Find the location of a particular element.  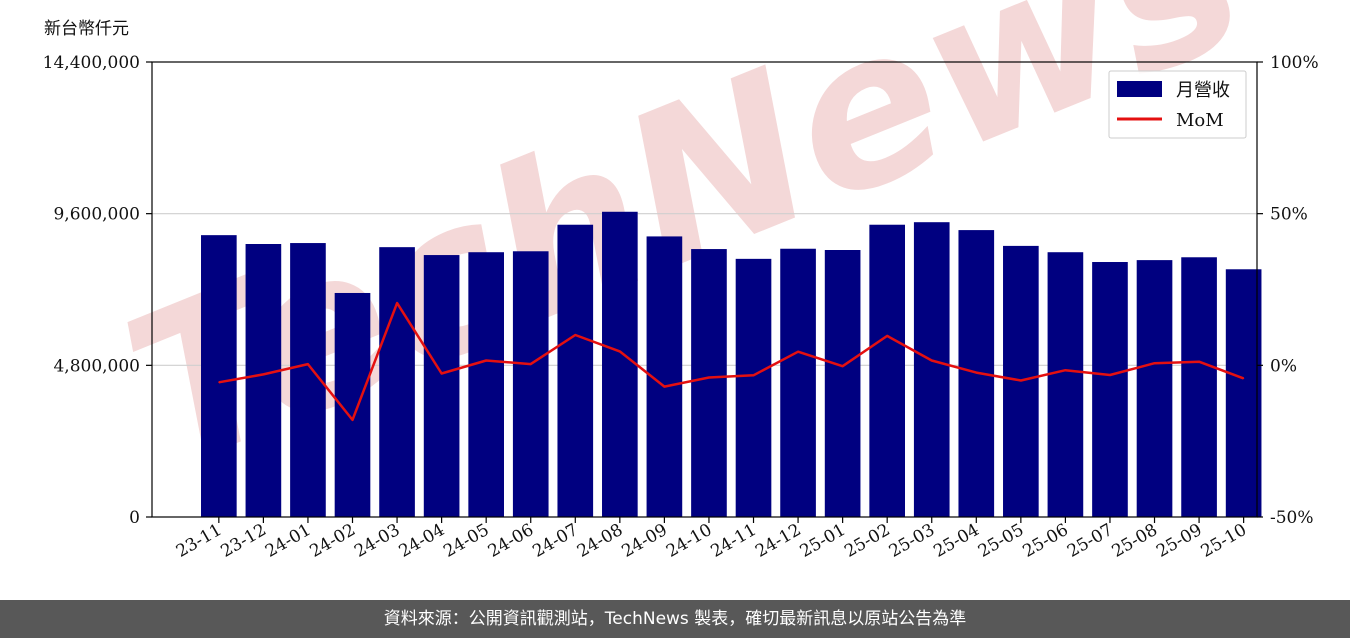

x-tick-label: 25-04 is located at coordinates (956, 541).